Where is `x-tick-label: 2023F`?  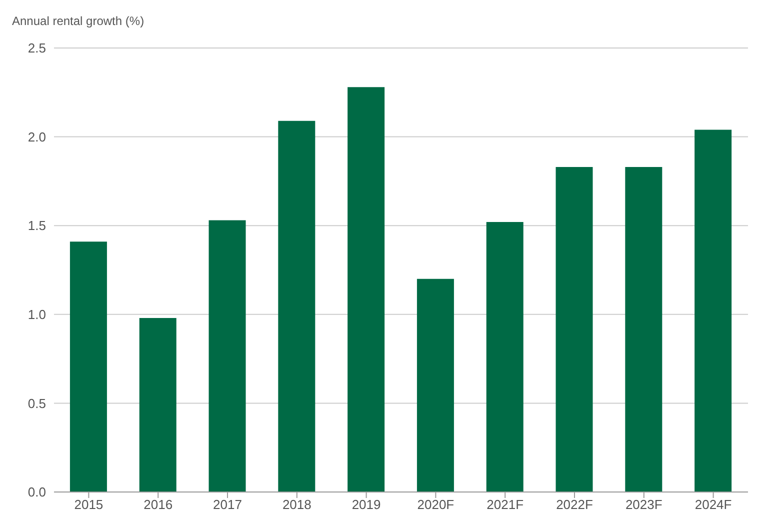 x-tick-label: 2023F is located at coordinates (643, 504).